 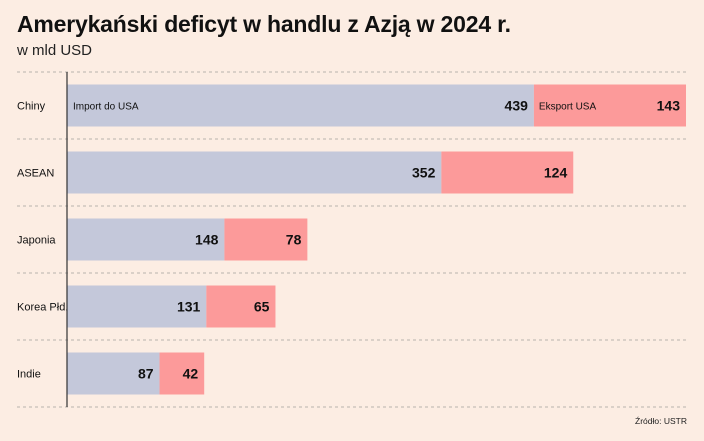 What do you see at coordinates (424, 173) in the screenshot?
I see `value-label-import: 352` at bounding box center [424, 173].